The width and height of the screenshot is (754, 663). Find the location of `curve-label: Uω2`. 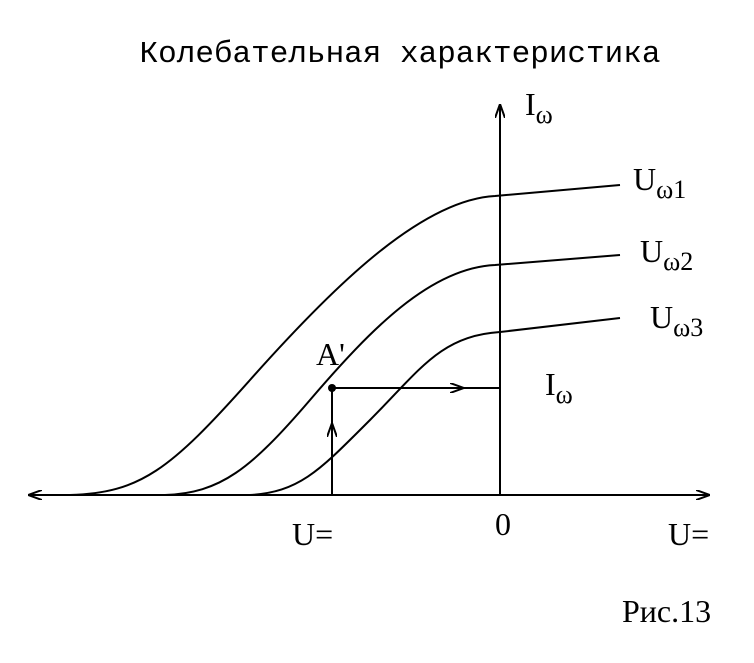

curve-label: Uω2 is located at coordinates (666, 254).